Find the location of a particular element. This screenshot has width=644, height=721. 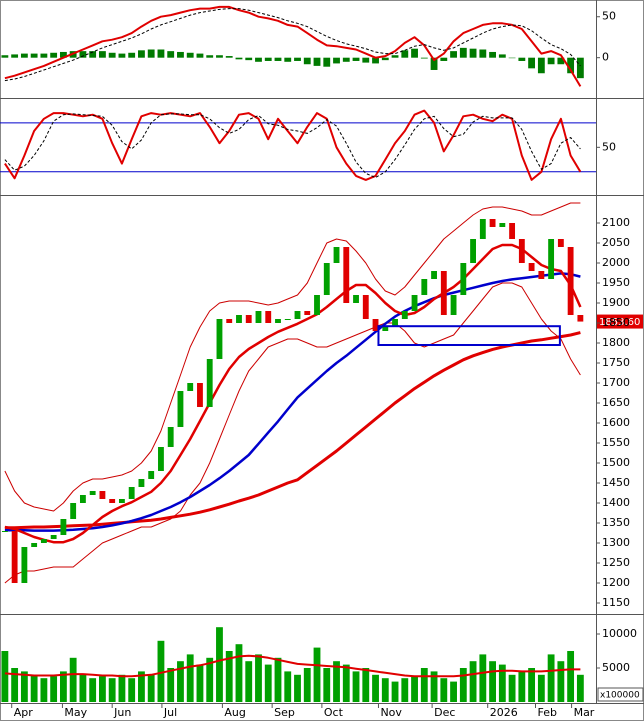

y-tick-label: 0 is located at coordinates (605, 57).